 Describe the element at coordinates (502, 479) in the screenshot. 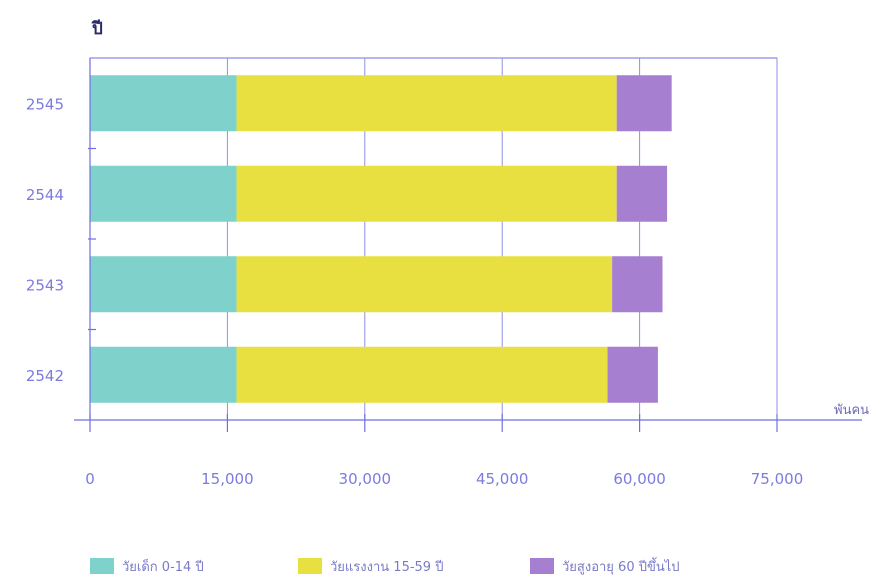

I see `x-tick-label: 45,000` at that location.